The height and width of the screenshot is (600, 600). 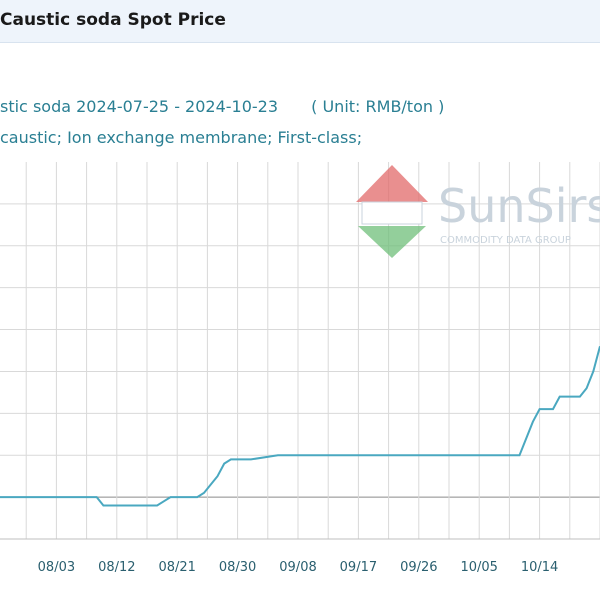 I want to click on watermark-logo-base, so click(x=392, y=242).